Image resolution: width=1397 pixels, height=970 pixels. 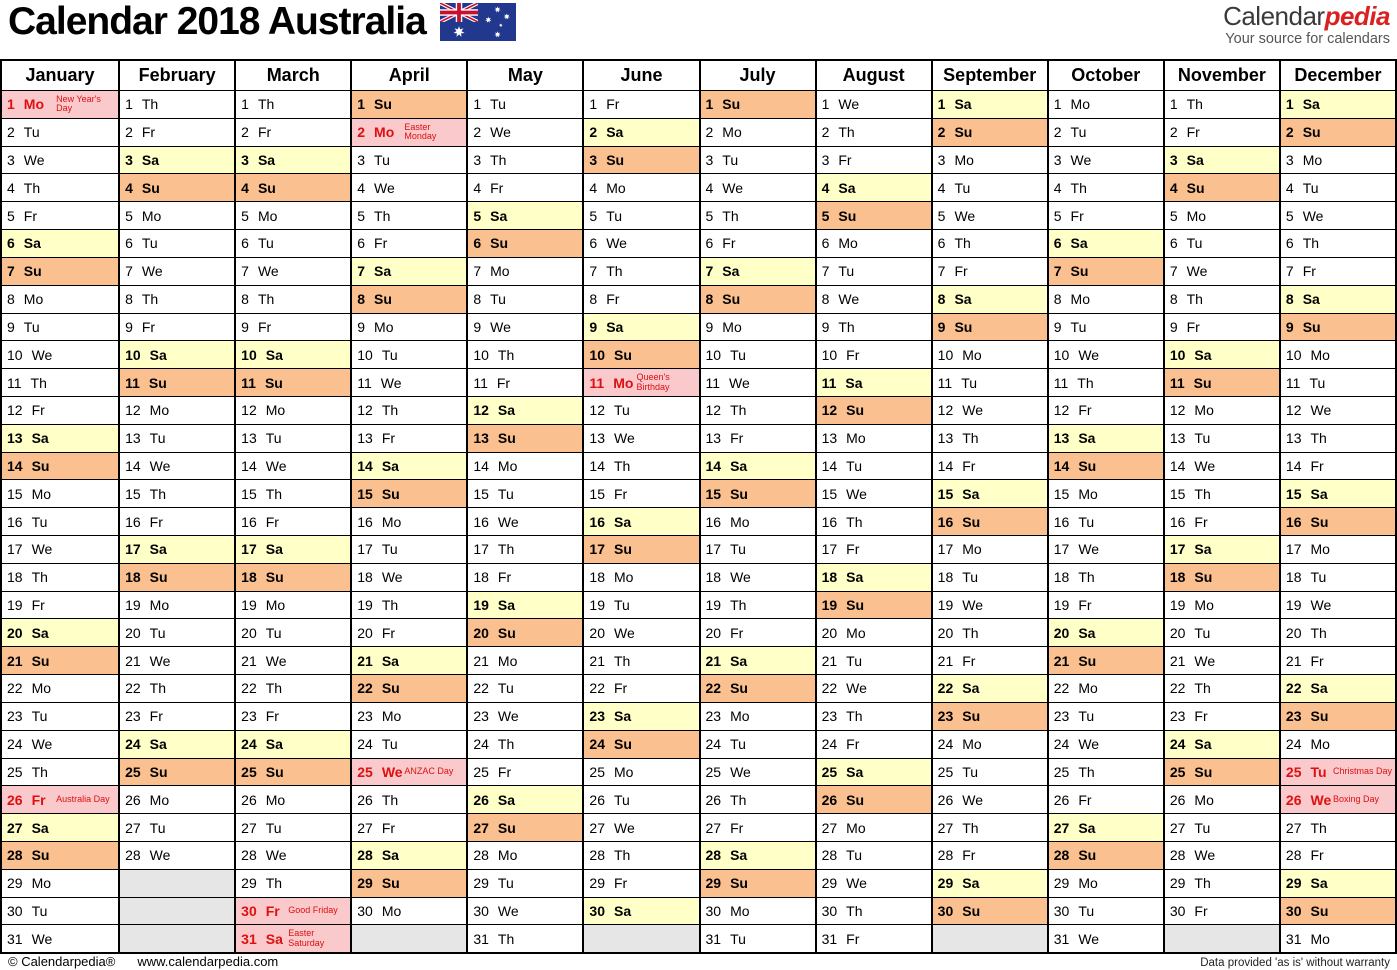 I want to click on day-number: 21, so click(x=133, y=660).